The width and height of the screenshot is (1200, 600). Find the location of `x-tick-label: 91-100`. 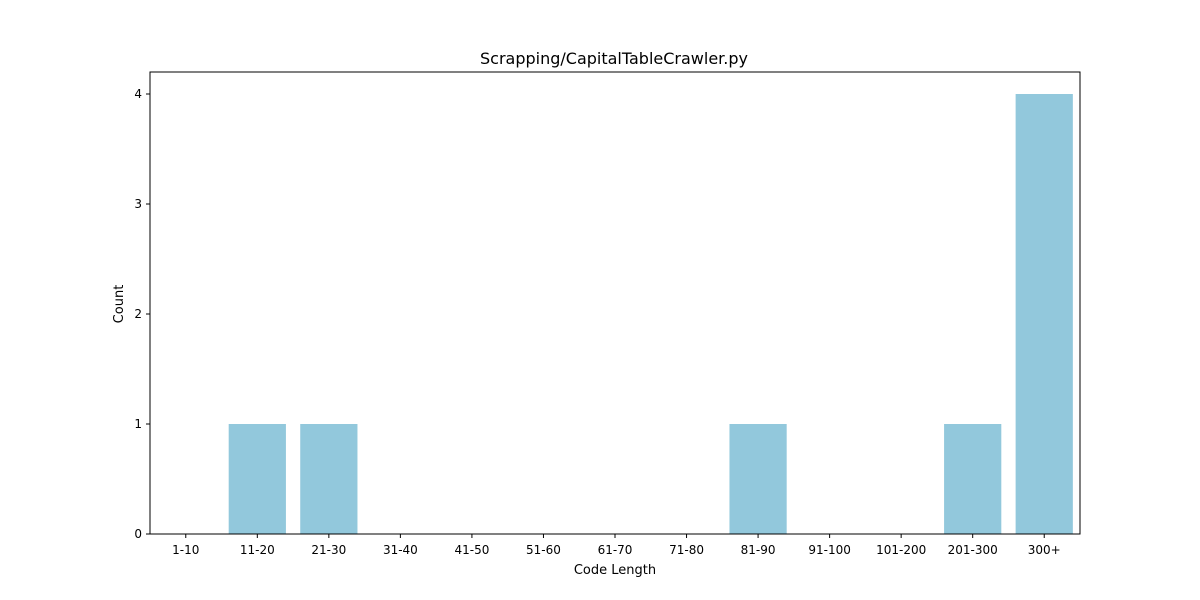

x-tick-label: 91-100 is located at coordinates (829, 550).